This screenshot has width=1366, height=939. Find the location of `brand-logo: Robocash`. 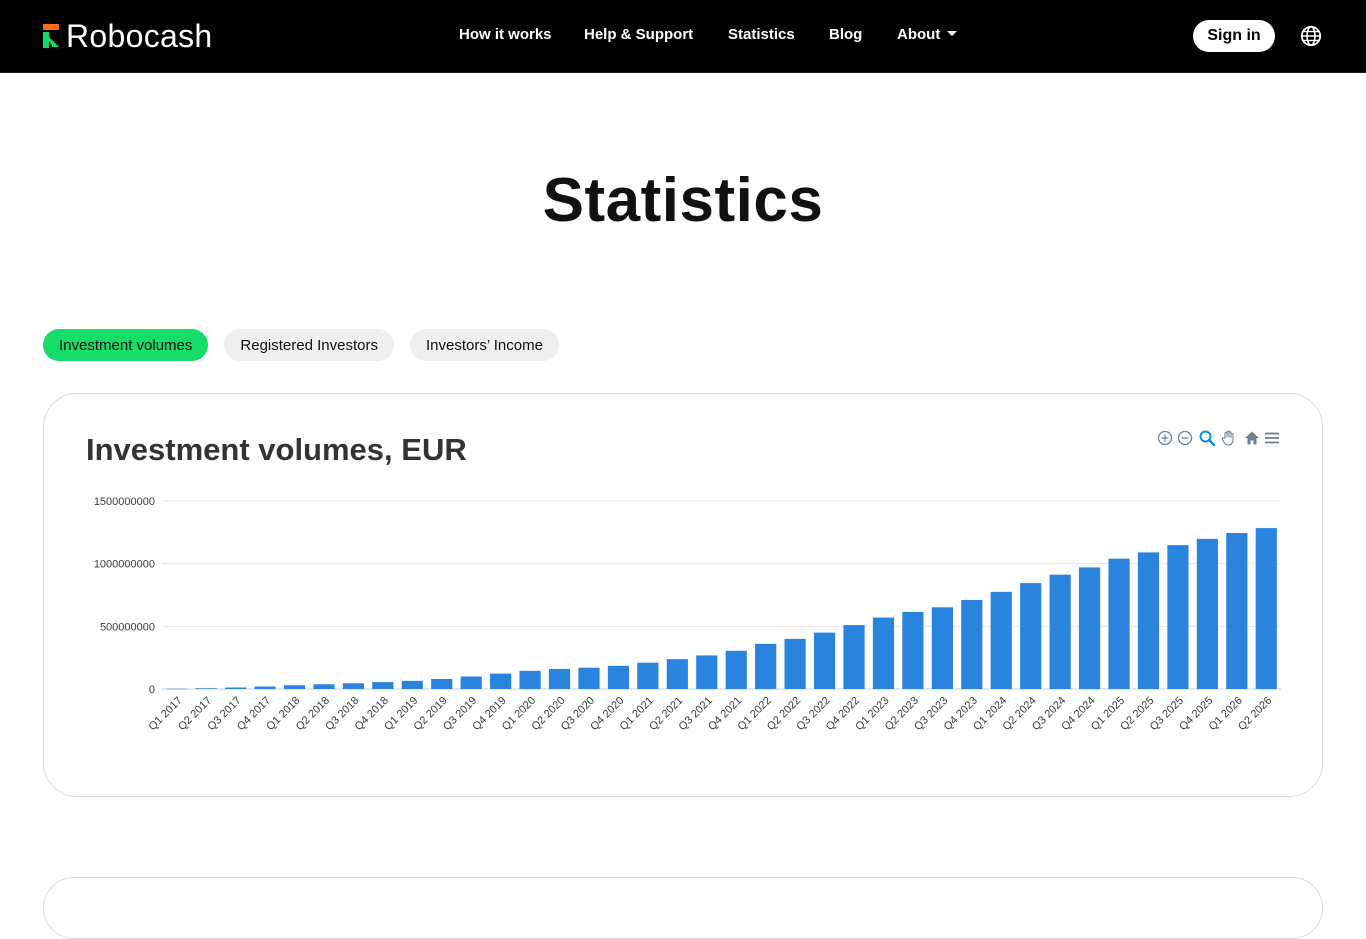

brand-logo: Robocash is located at coordinates (128, 36).